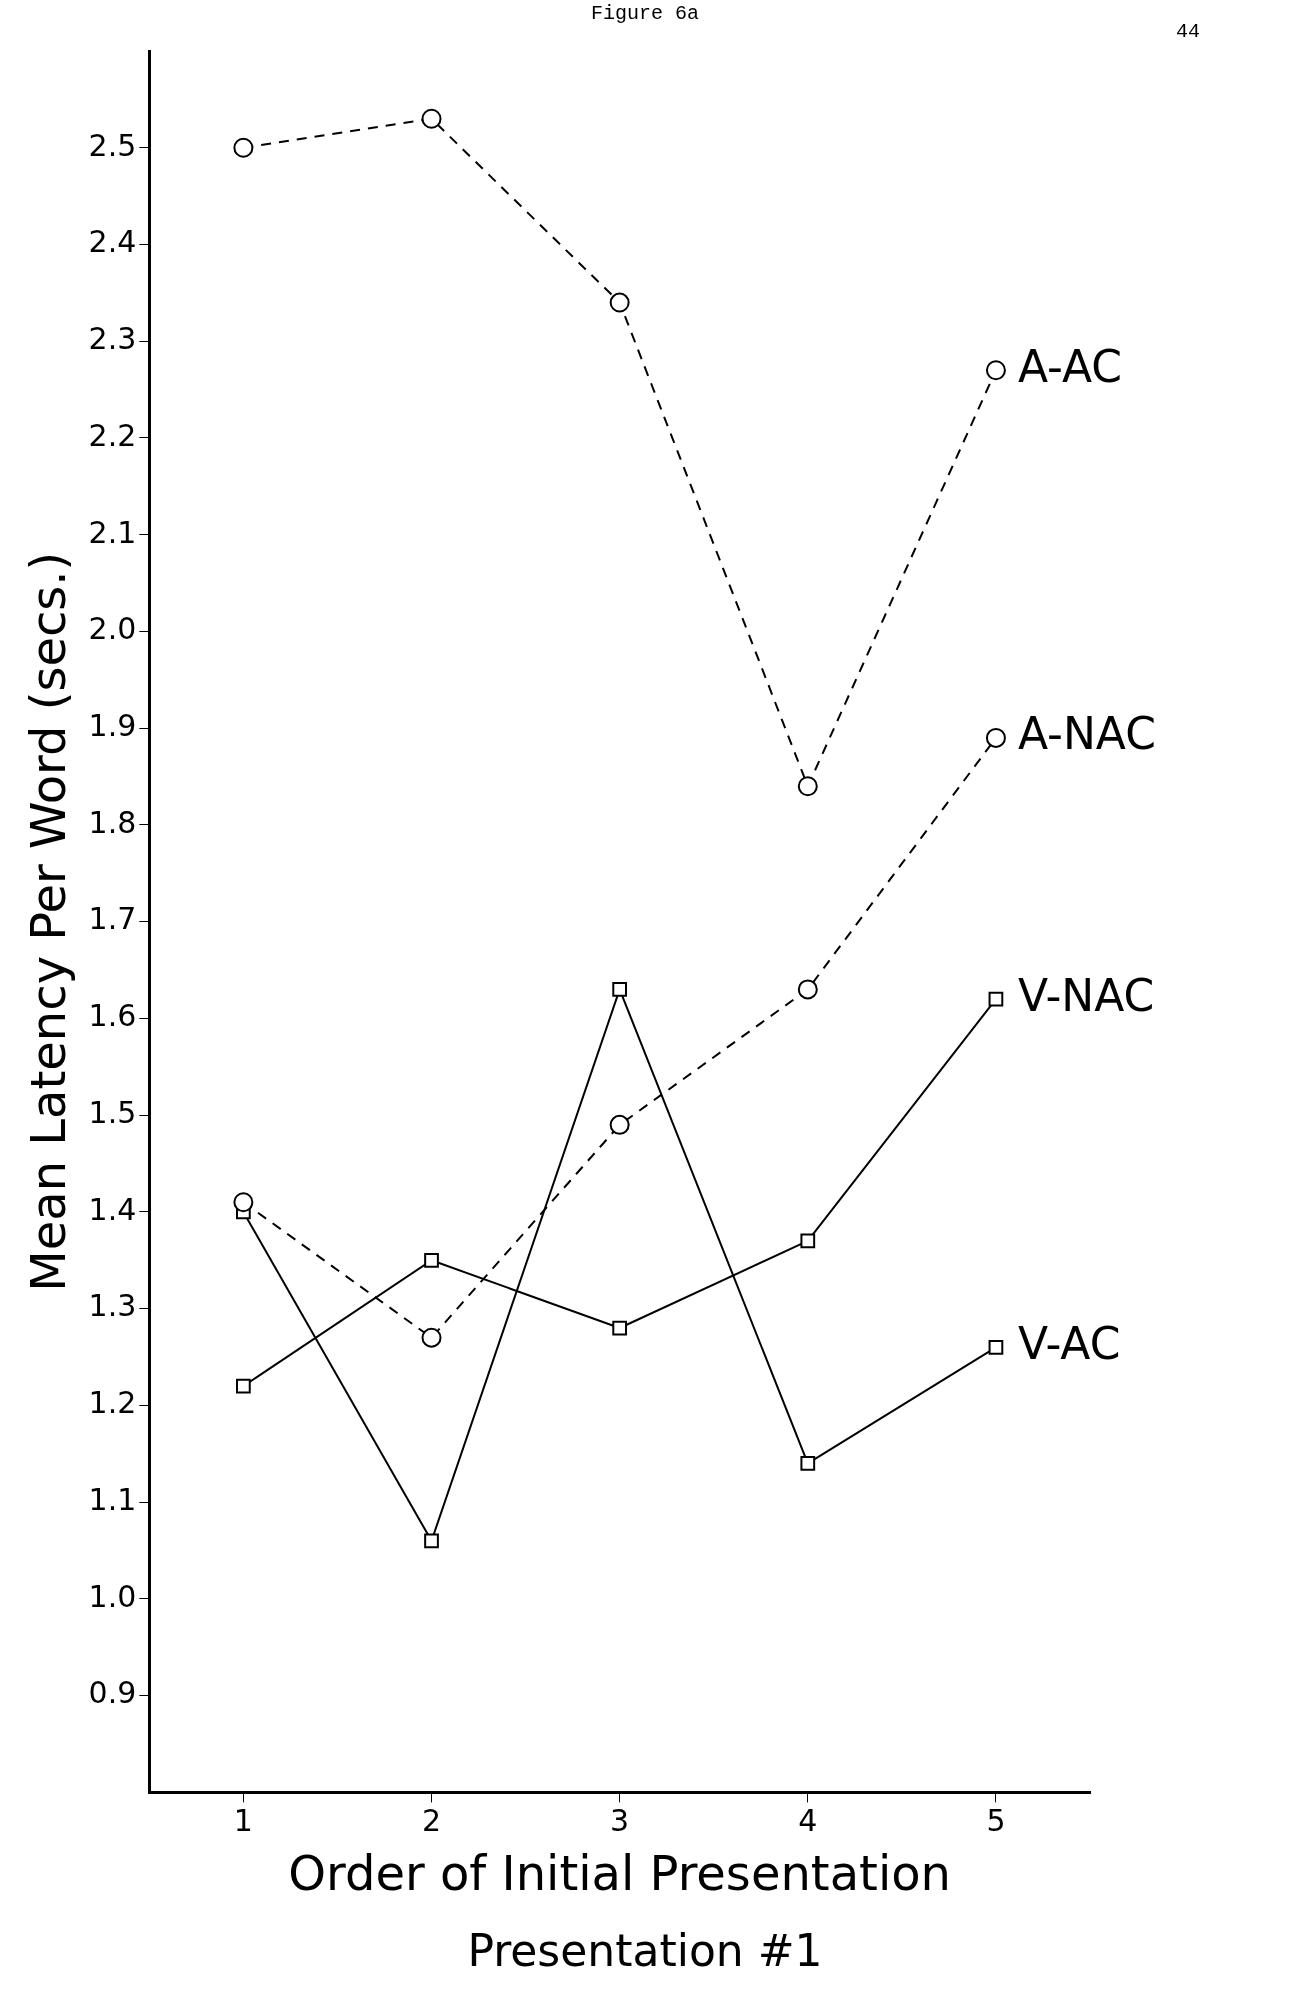 The height and width of the screenshot is (1995, 1290). What do you see at coordinates (996, 1821) in the screenshot?
I see `x-tick-label: 5` at bounding box center [996, 1821].